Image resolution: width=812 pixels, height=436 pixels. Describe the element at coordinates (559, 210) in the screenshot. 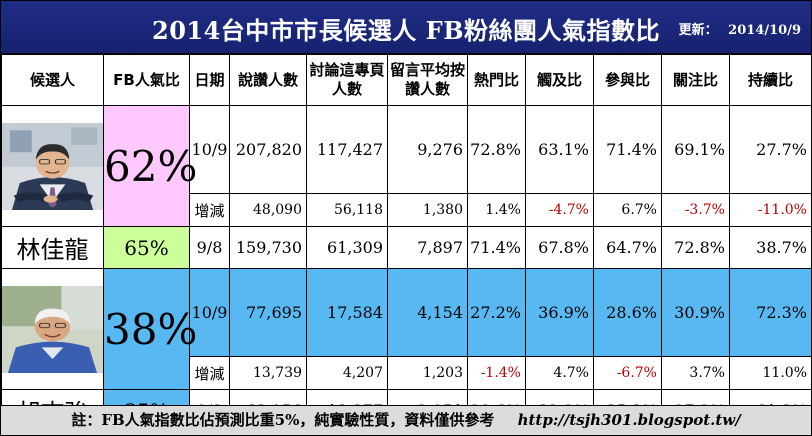

I see `reach-diff: -4.7%` at that location.